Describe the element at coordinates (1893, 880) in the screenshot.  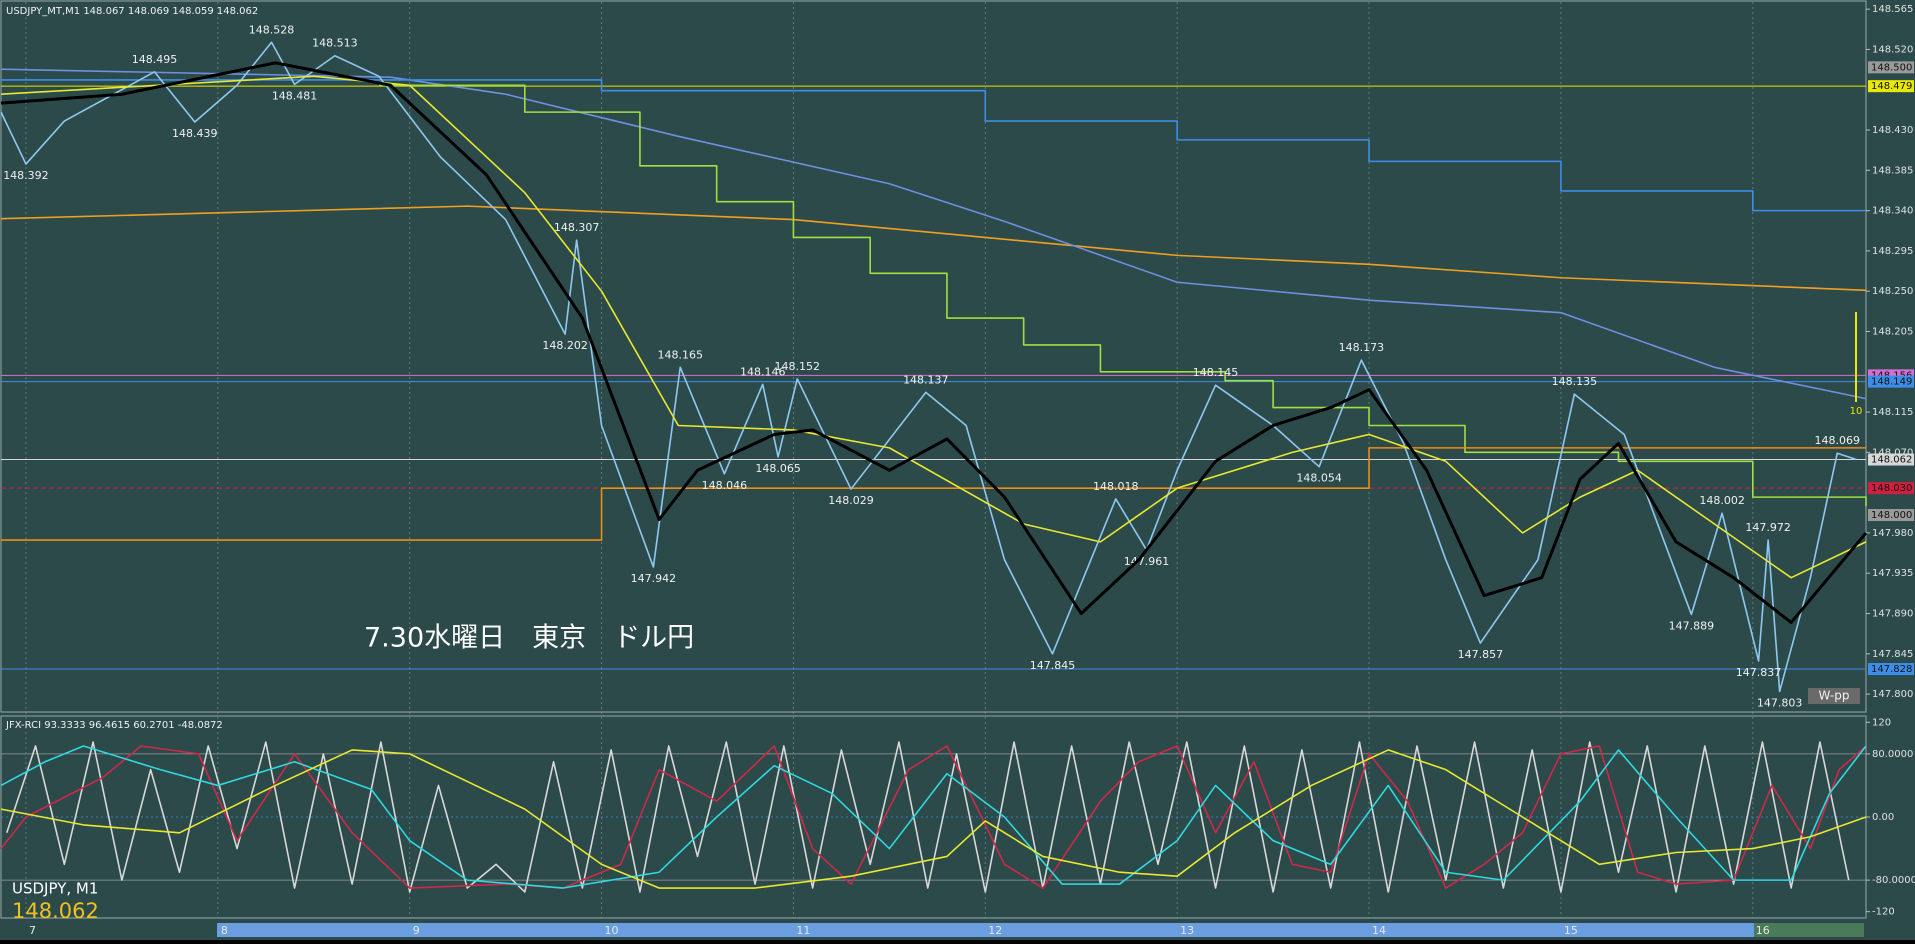
I see `y-tick-label: -80.0000` at that location.